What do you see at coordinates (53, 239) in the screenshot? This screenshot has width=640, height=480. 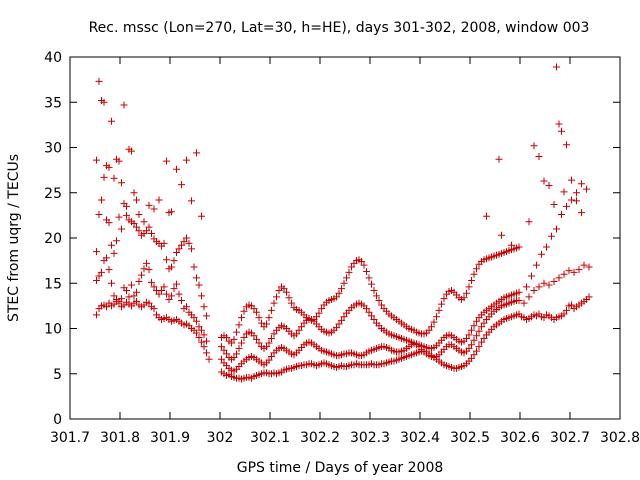 I see `y-tick-label: 20` at bounding box center [53, 239].